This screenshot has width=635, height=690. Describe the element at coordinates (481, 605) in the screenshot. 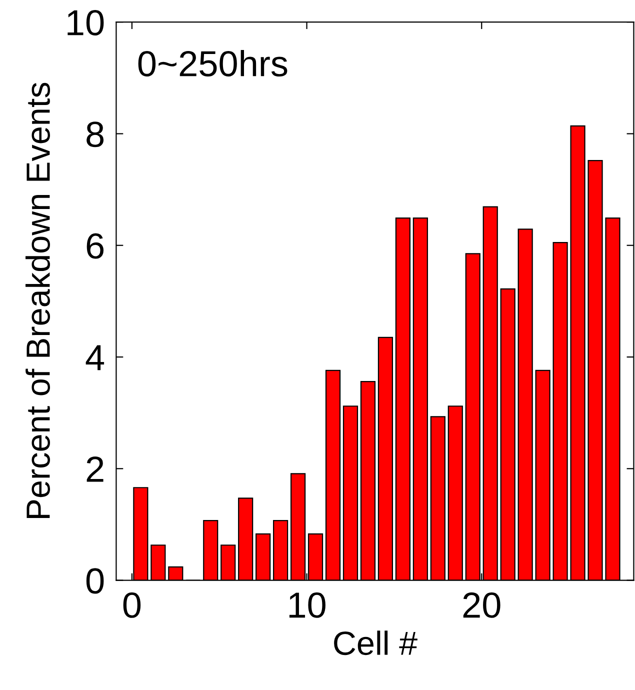

I see `x-tick-label: 20` at that location.